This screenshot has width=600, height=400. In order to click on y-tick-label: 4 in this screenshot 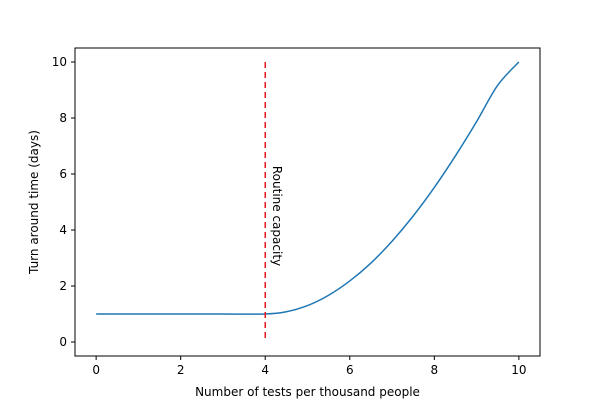, I will do `click(63, 230)`.